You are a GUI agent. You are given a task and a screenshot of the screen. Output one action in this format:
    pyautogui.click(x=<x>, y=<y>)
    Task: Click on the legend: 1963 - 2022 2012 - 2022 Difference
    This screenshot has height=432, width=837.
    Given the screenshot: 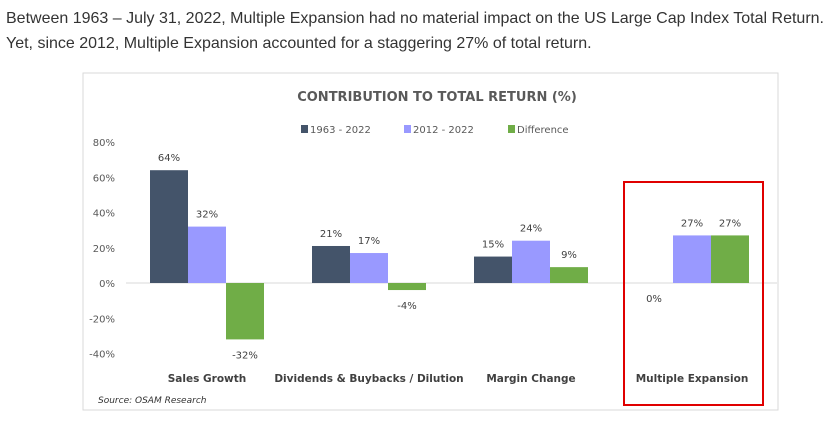 What is the action you would take?
    pyautogui.click(x=435, y=130)
    